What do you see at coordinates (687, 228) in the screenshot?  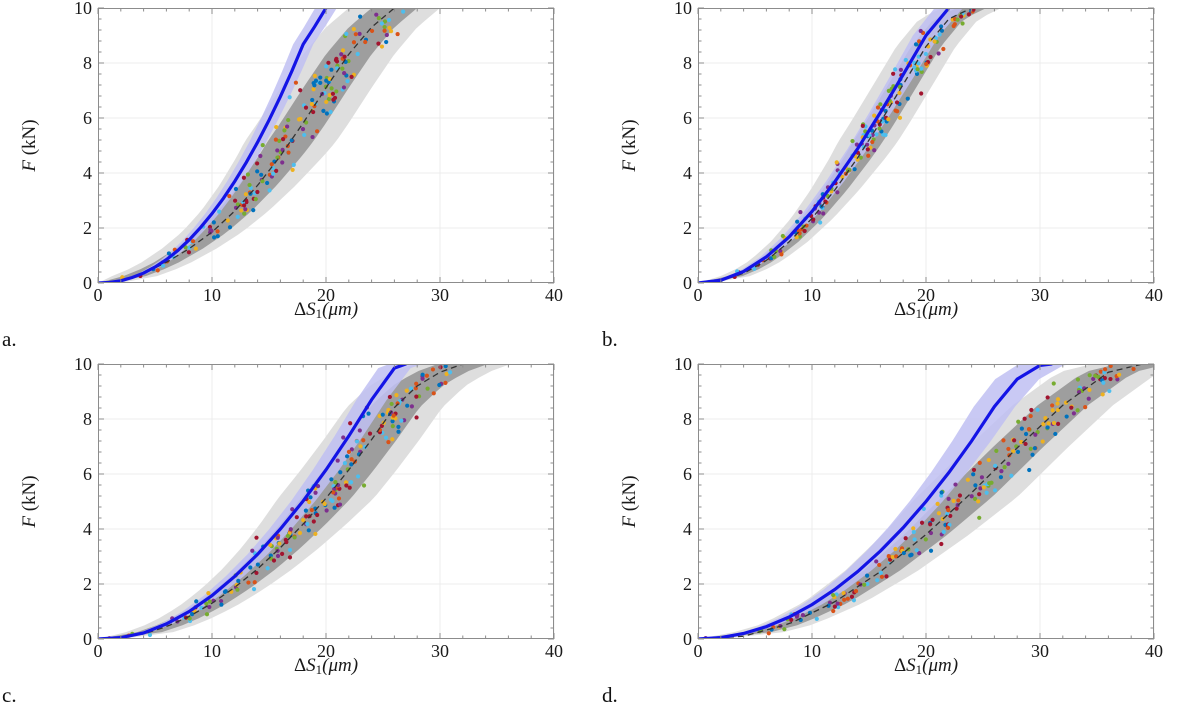 I see `y-tick-label: 2` at bounding box center [687, 228].